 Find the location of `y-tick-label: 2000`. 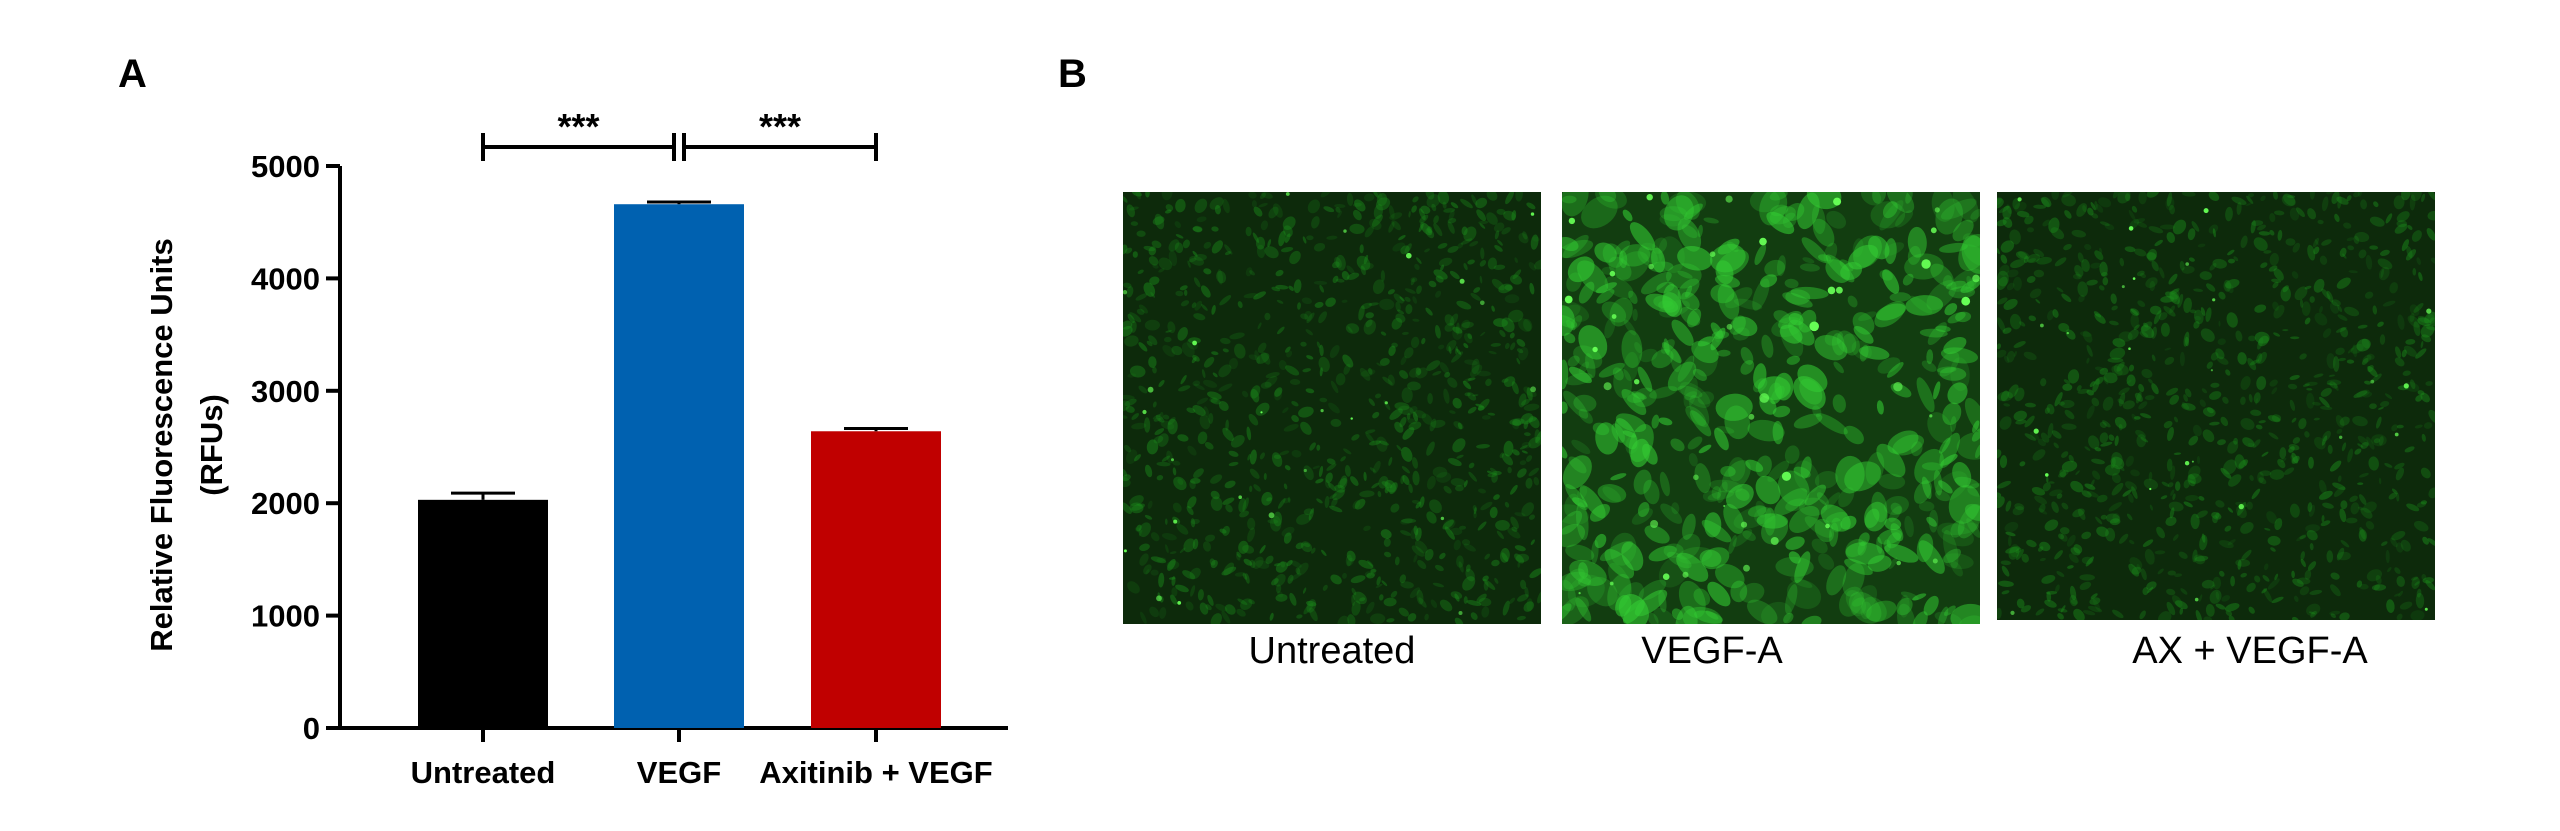

y-tick-label: 2000 is located at coordinates (285, 503).